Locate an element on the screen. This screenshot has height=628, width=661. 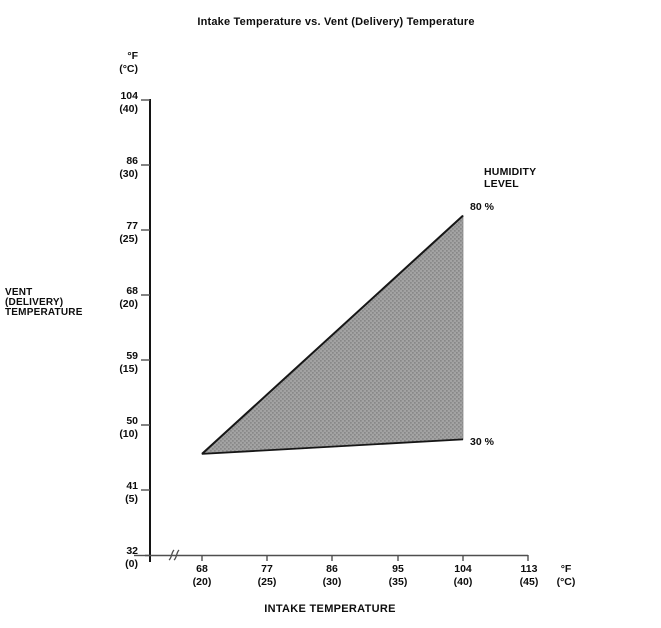
y-tick-c: (10) is located at coordinates (128, 434).